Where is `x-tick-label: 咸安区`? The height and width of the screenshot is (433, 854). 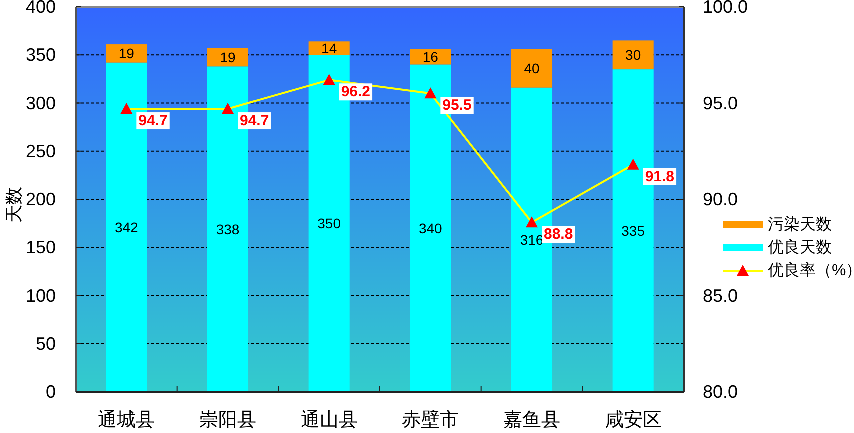 x-tick-label: 咸安区 is located at coordinates (633, 420).